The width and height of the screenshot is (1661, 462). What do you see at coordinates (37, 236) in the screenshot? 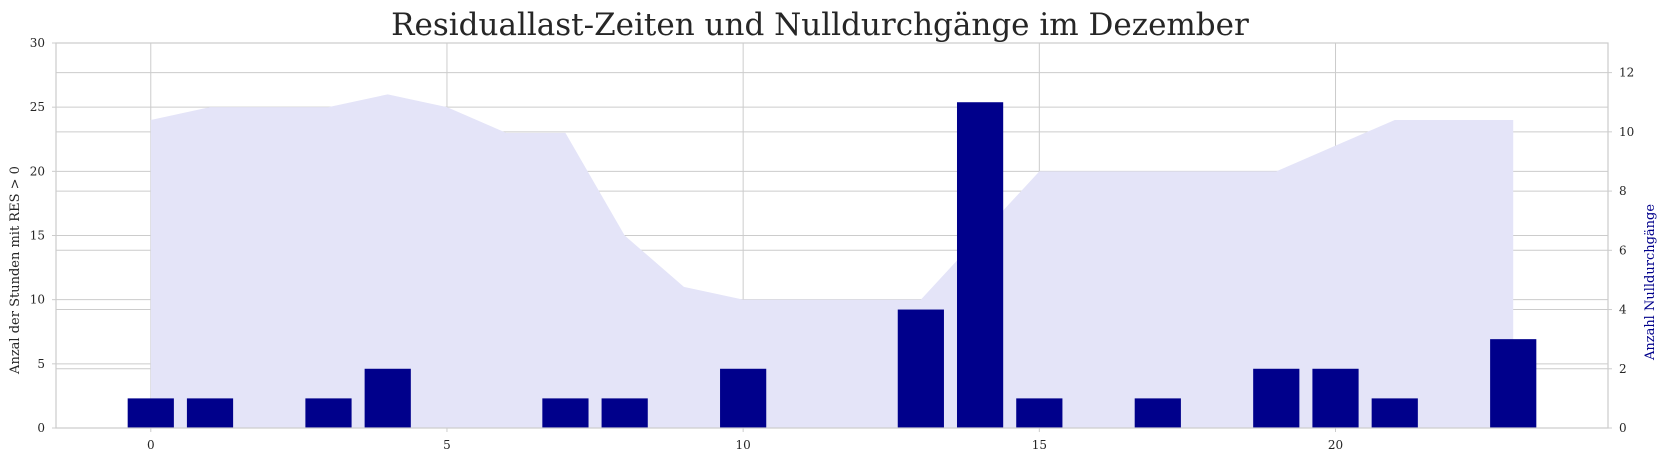
I see `y-tick-label-left: 15` at bounding box center [37, 236].